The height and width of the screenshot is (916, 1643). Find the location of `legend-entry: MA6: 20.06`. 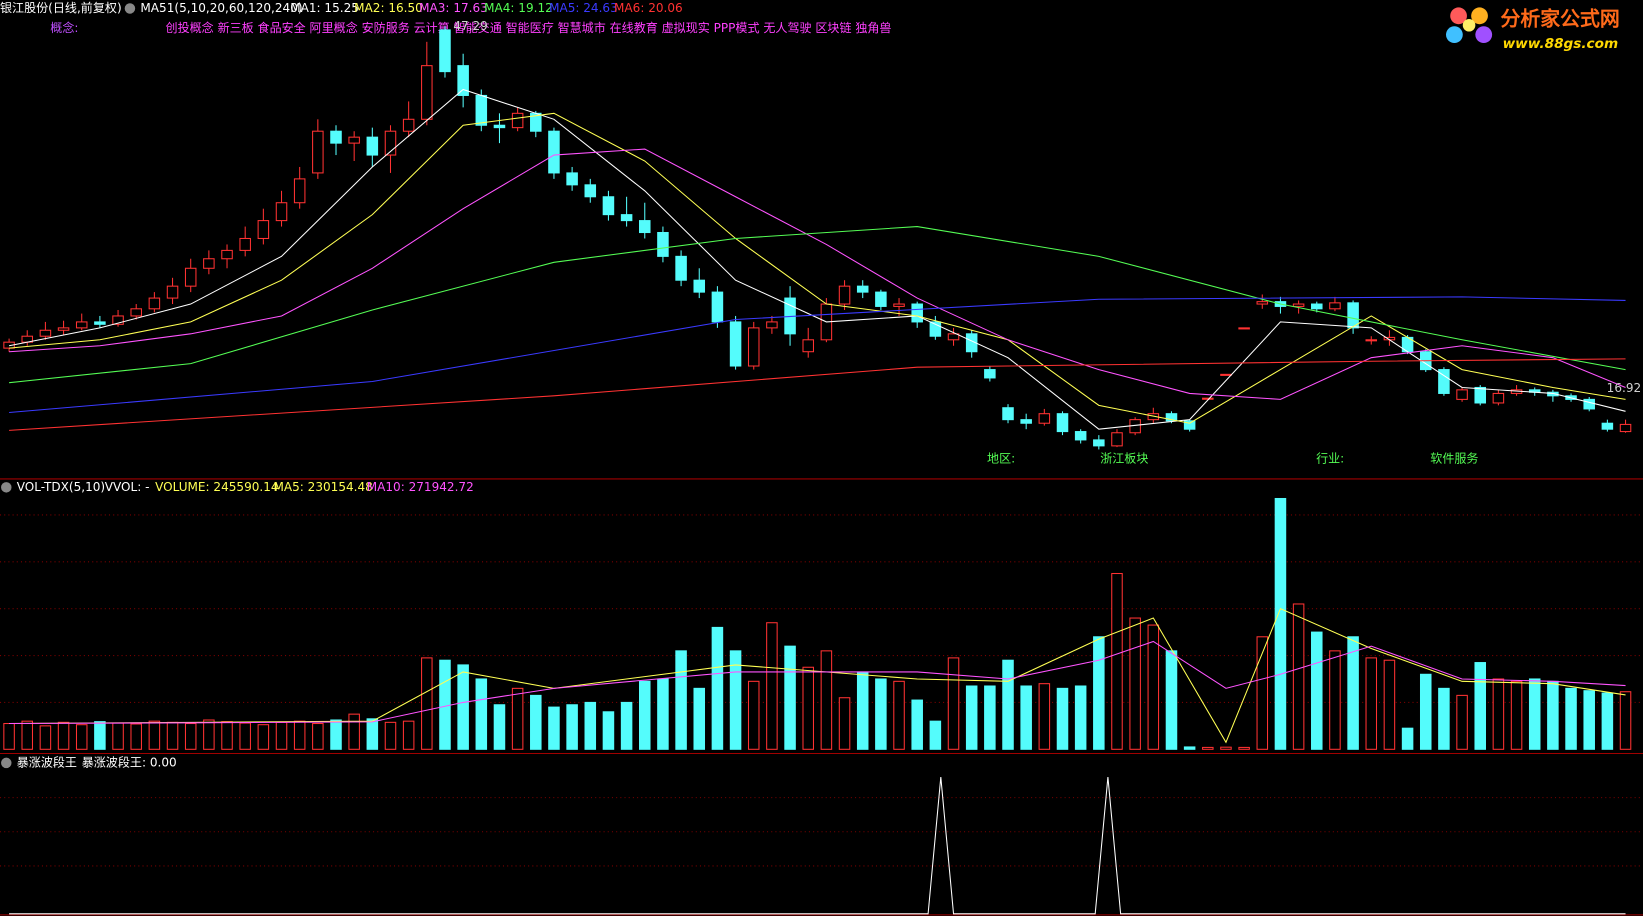

legend-entry: MA6: 20.06 is located at coordinates (648, 8).